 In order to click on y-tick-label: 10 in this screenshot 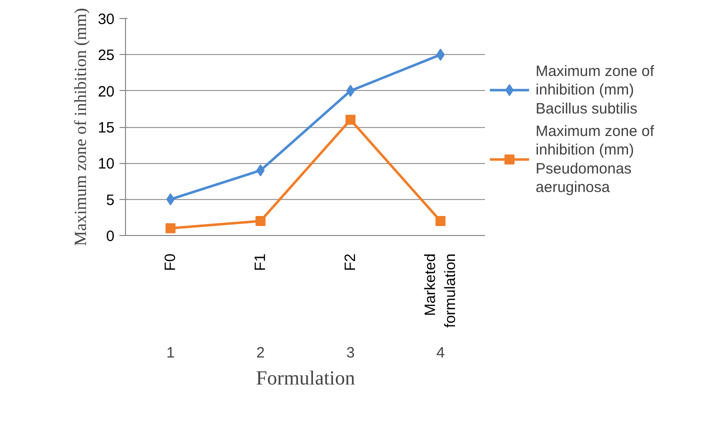, I will do `click(106, 164)`.